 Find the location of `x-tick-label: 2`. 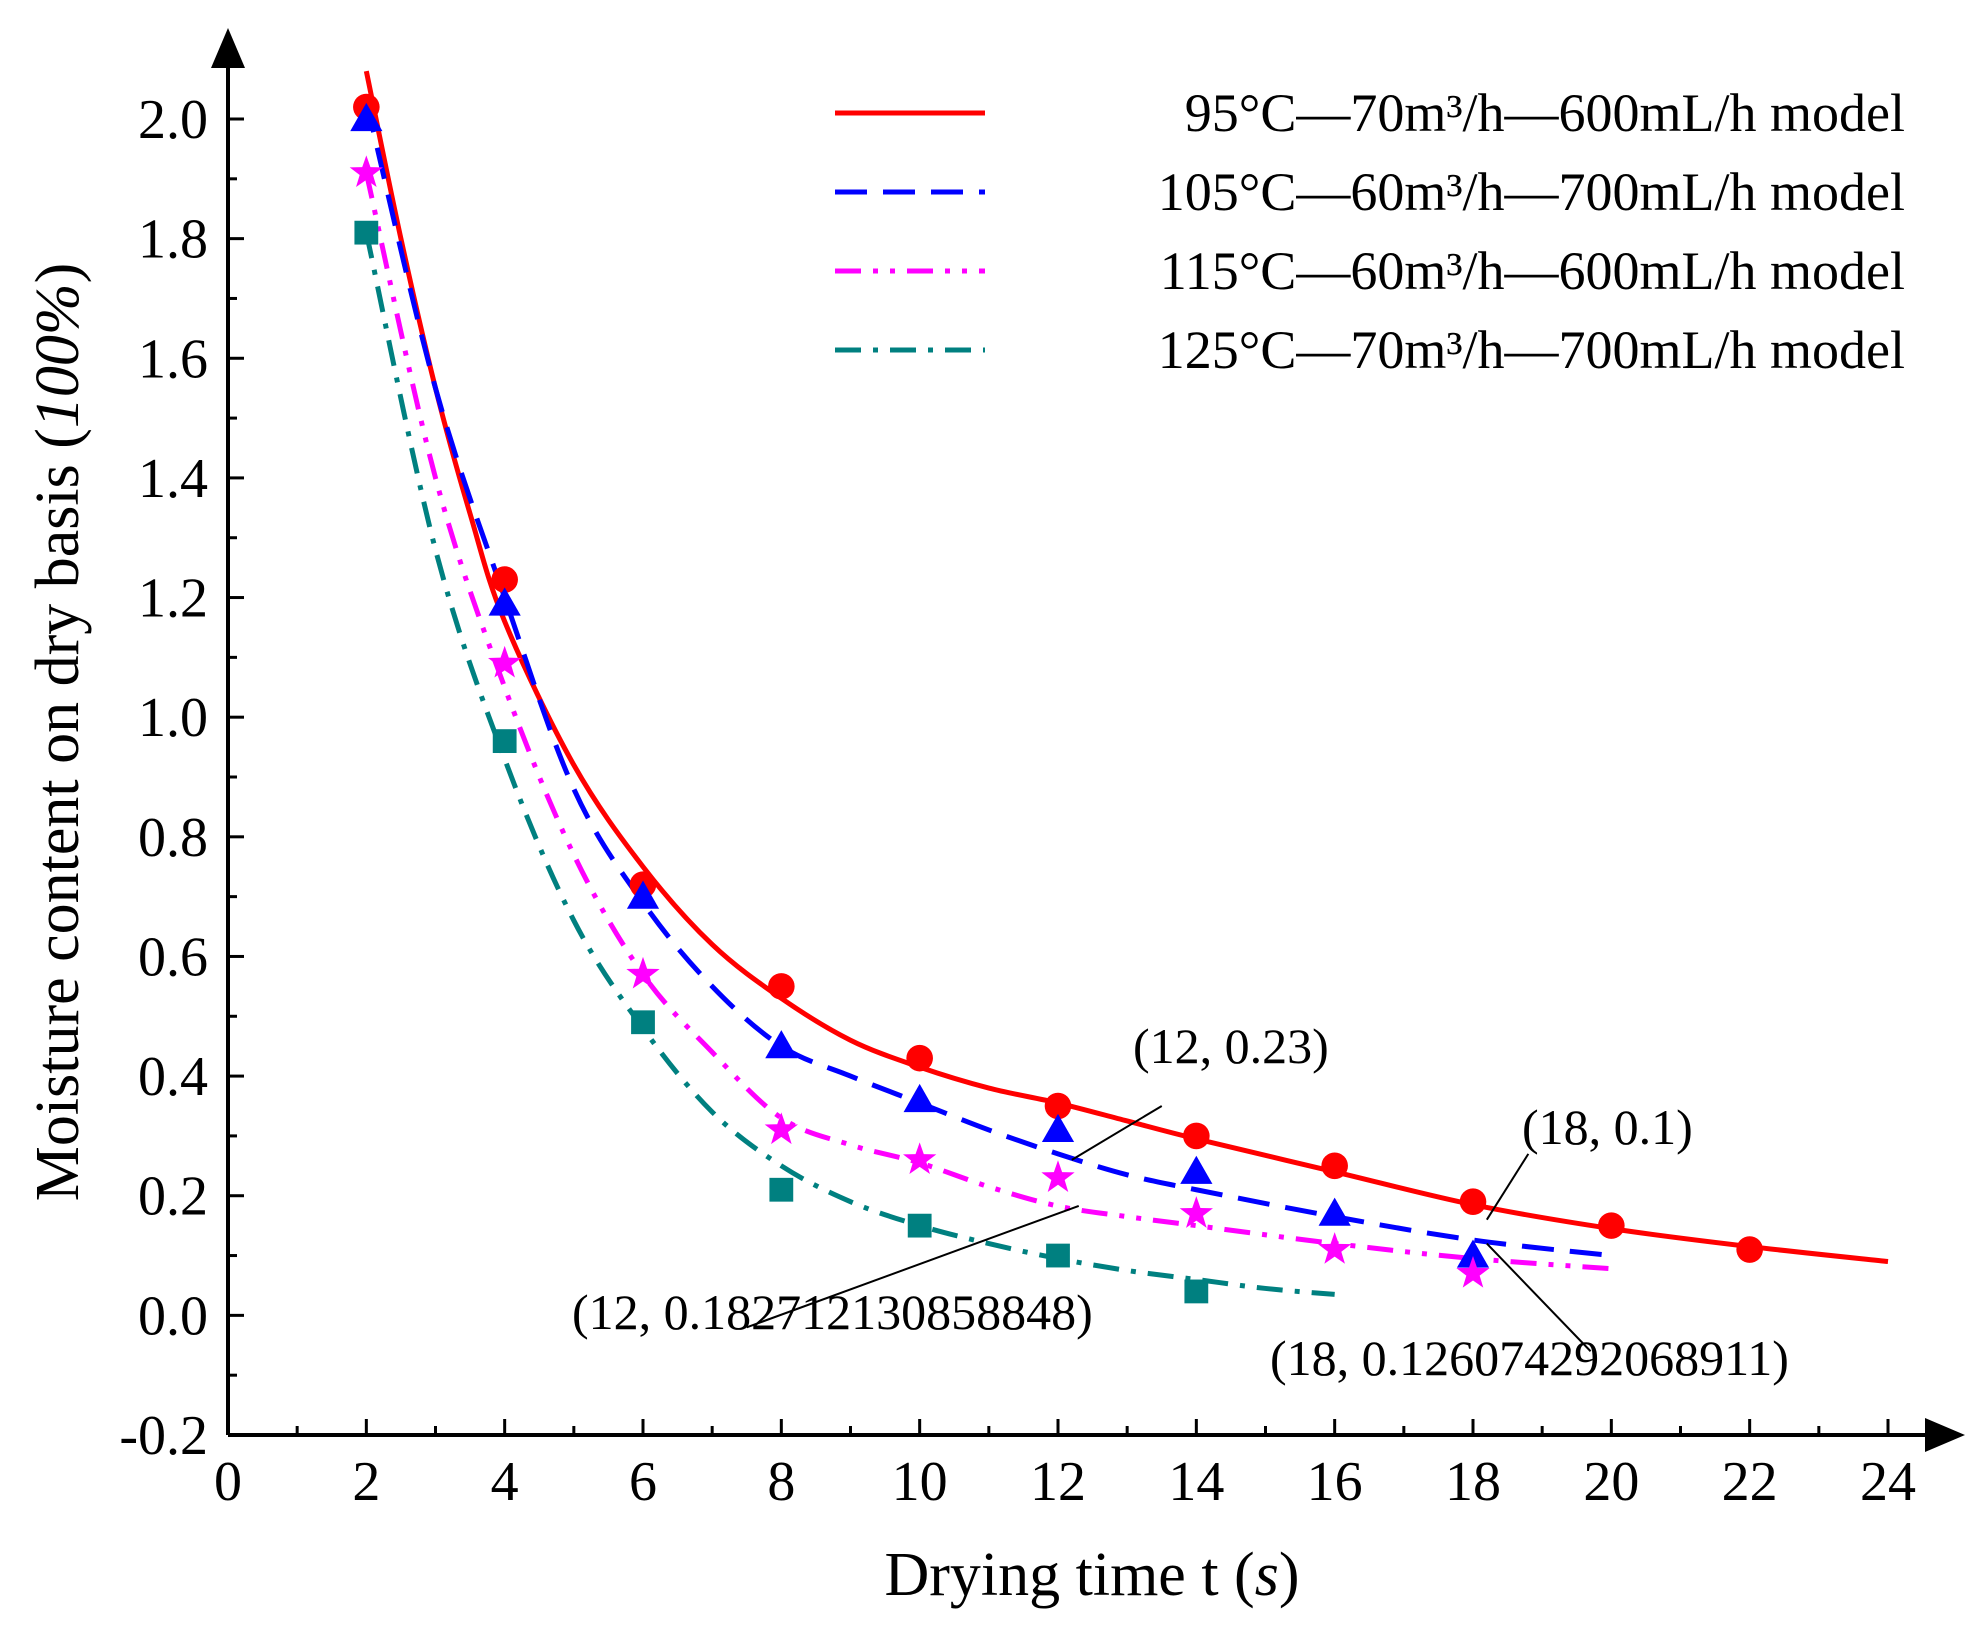

x-tick-label: 2 is located at coordinates (366, 1482).